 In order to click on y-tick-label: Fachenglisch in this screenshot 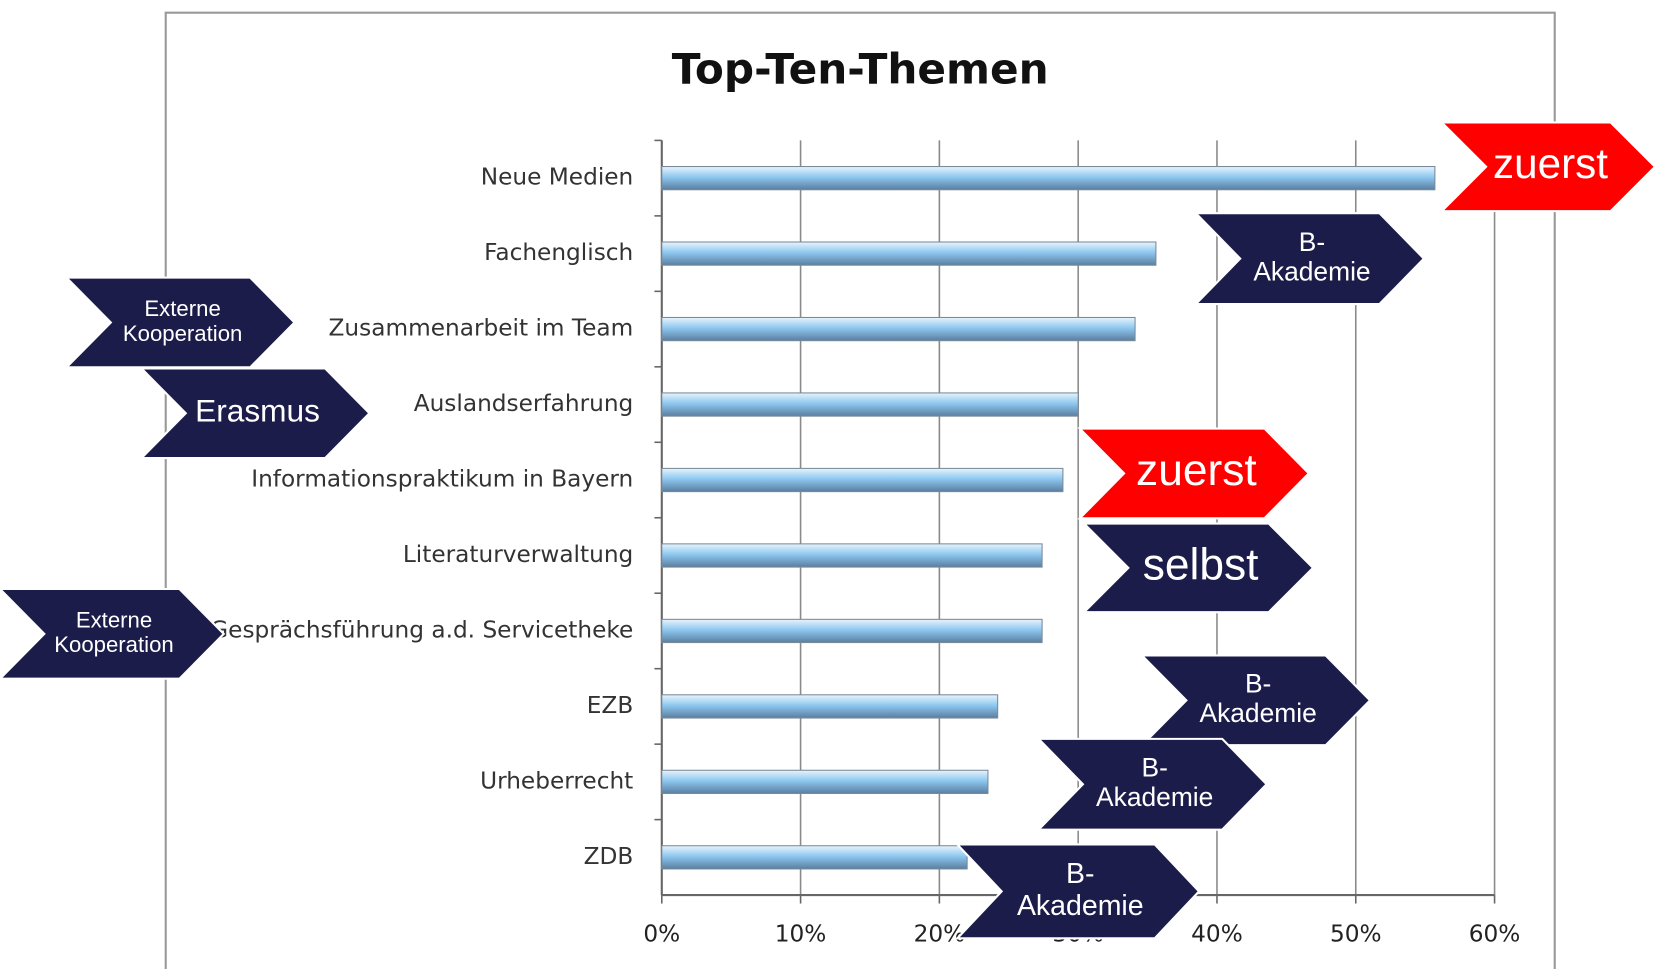, I will do `click(558, 252)`.